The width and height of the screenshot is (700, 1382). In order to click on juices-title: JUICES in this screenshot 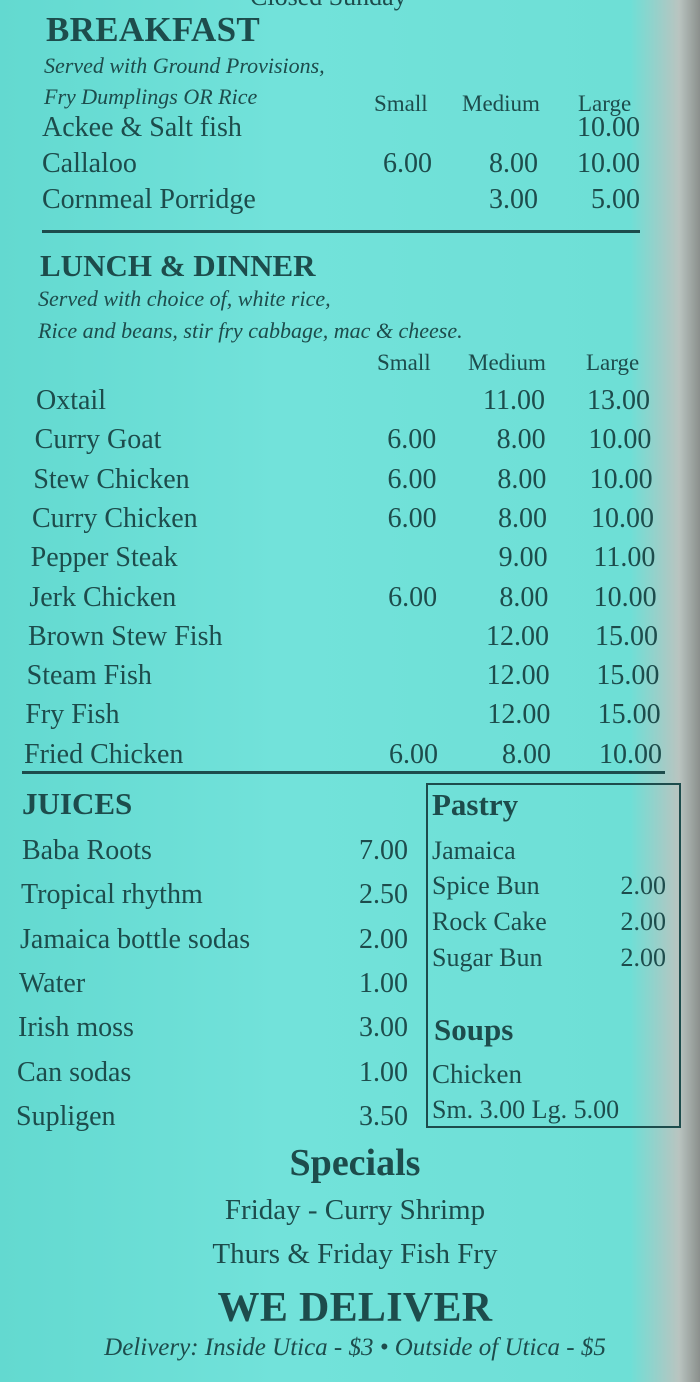, I will do `click(77, 803)`.